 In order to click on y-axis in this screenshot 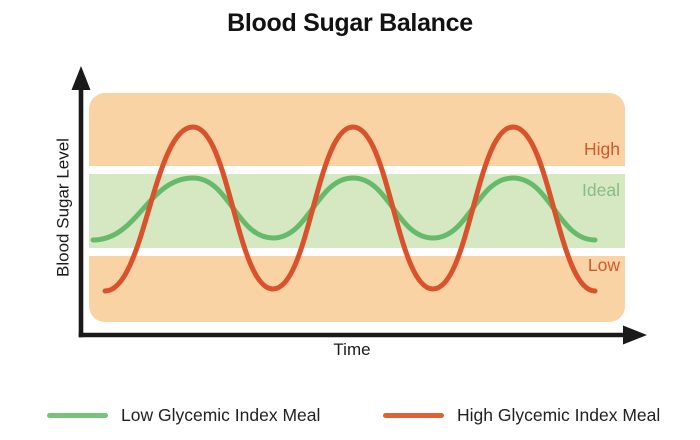, I will do `click(81, 202)`.